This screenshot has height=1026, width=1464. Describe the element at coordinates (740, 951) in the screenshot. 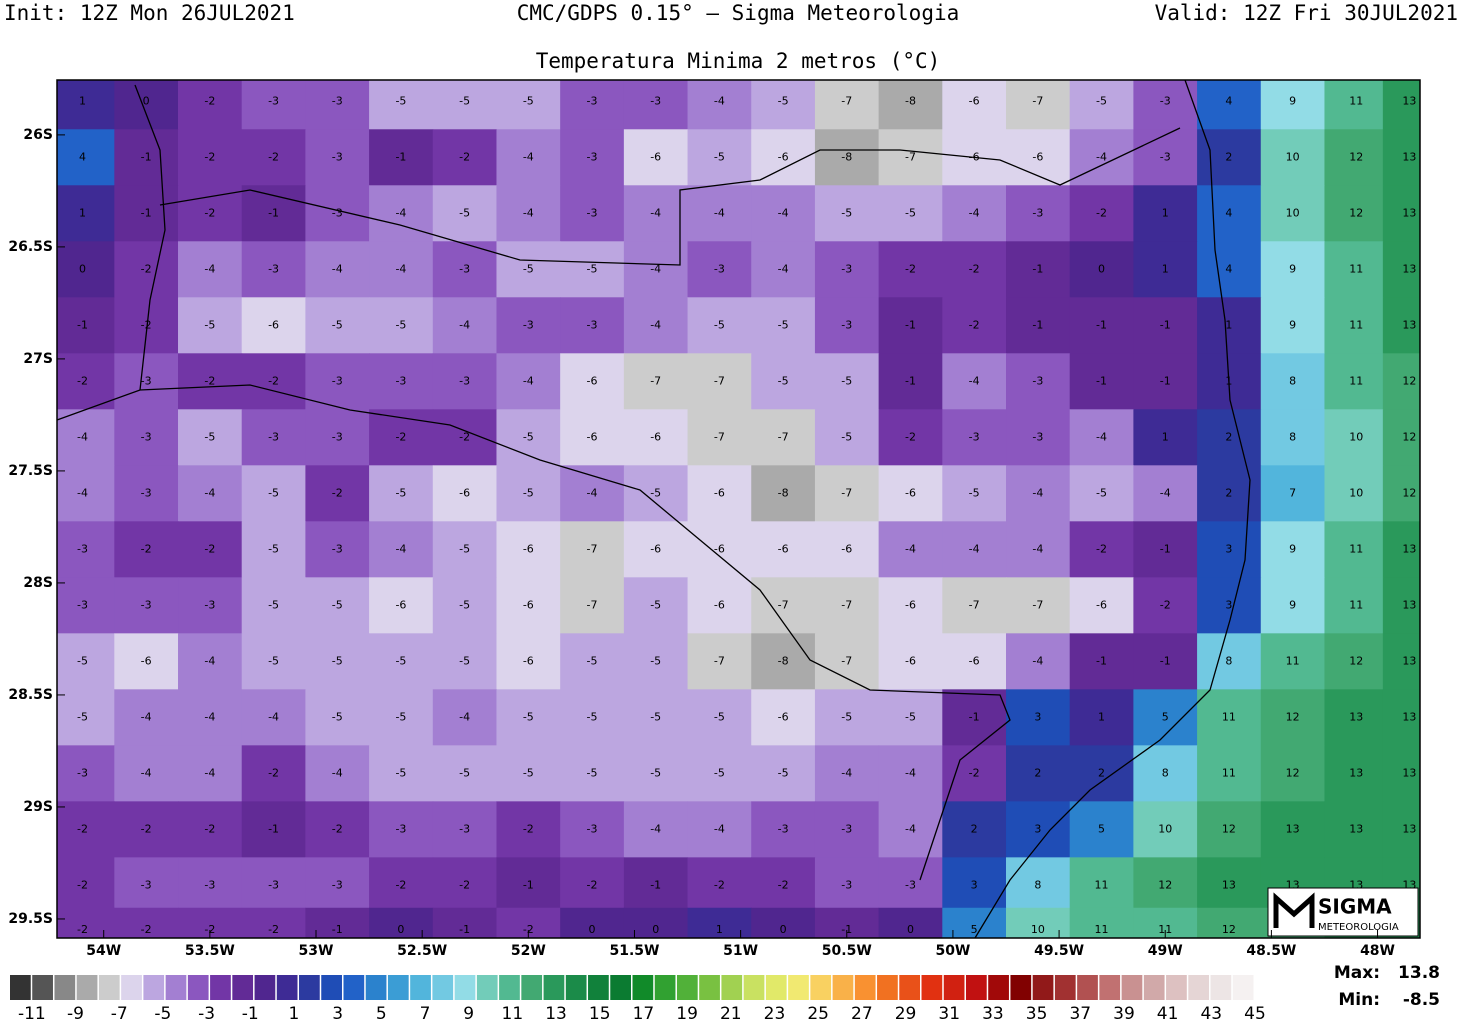

I see `x-tick-label: 51W` at that location.